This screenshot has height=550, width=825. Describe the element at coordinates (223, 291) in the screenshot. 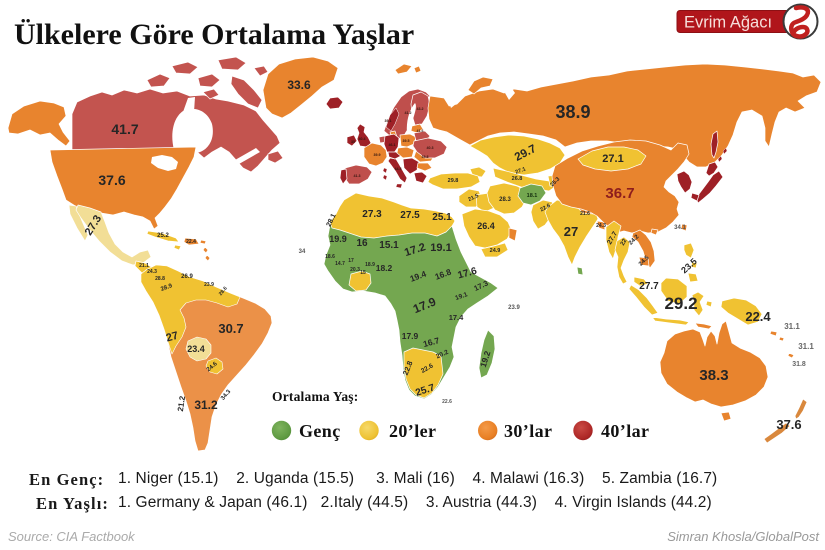

I see `svg-text: 28.6` at that location.